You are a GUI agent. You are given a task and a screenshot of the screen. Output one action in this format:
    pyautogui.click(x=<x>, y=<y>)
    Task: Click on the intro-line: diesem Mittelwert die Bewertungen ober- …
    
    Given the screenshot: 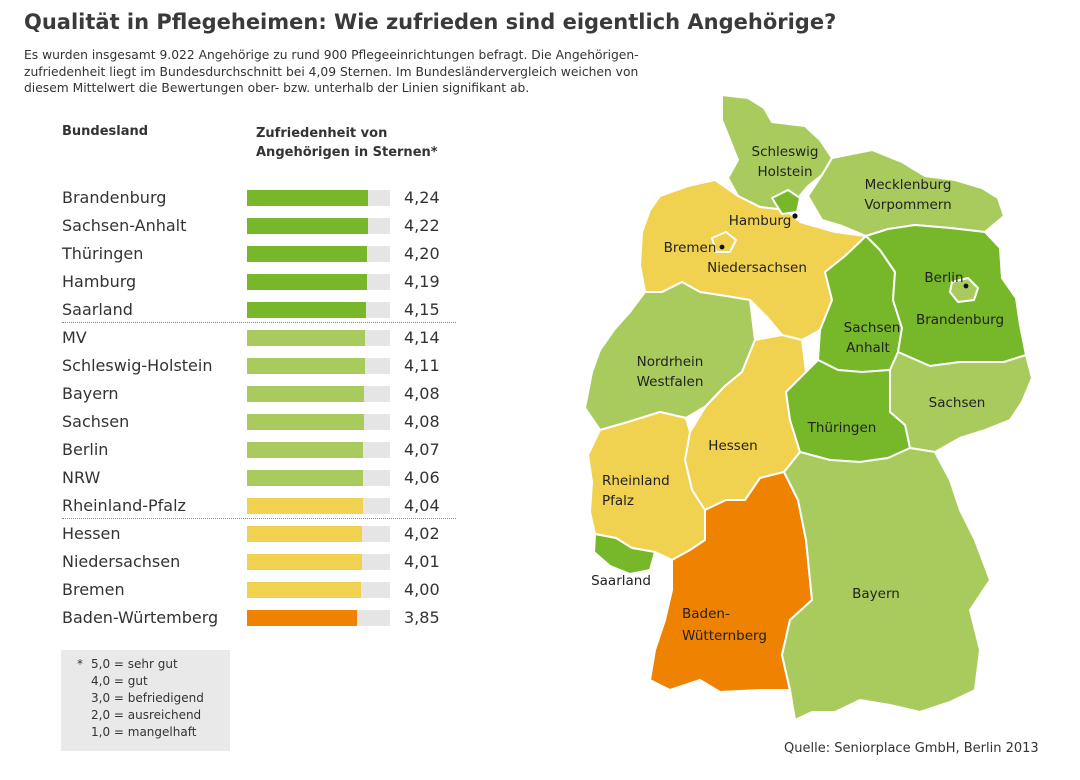 What is the action you would take?
    pyautogui.click(x=277, y=88)
    